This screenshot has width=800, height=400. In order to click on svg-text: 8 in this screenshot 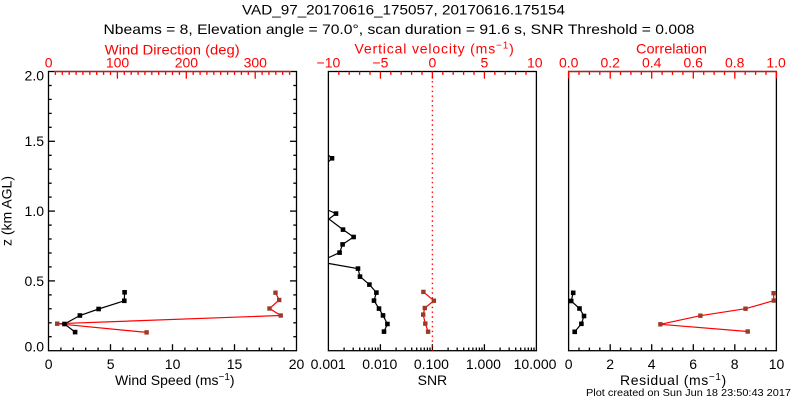, I will do `click(735, 364)`.